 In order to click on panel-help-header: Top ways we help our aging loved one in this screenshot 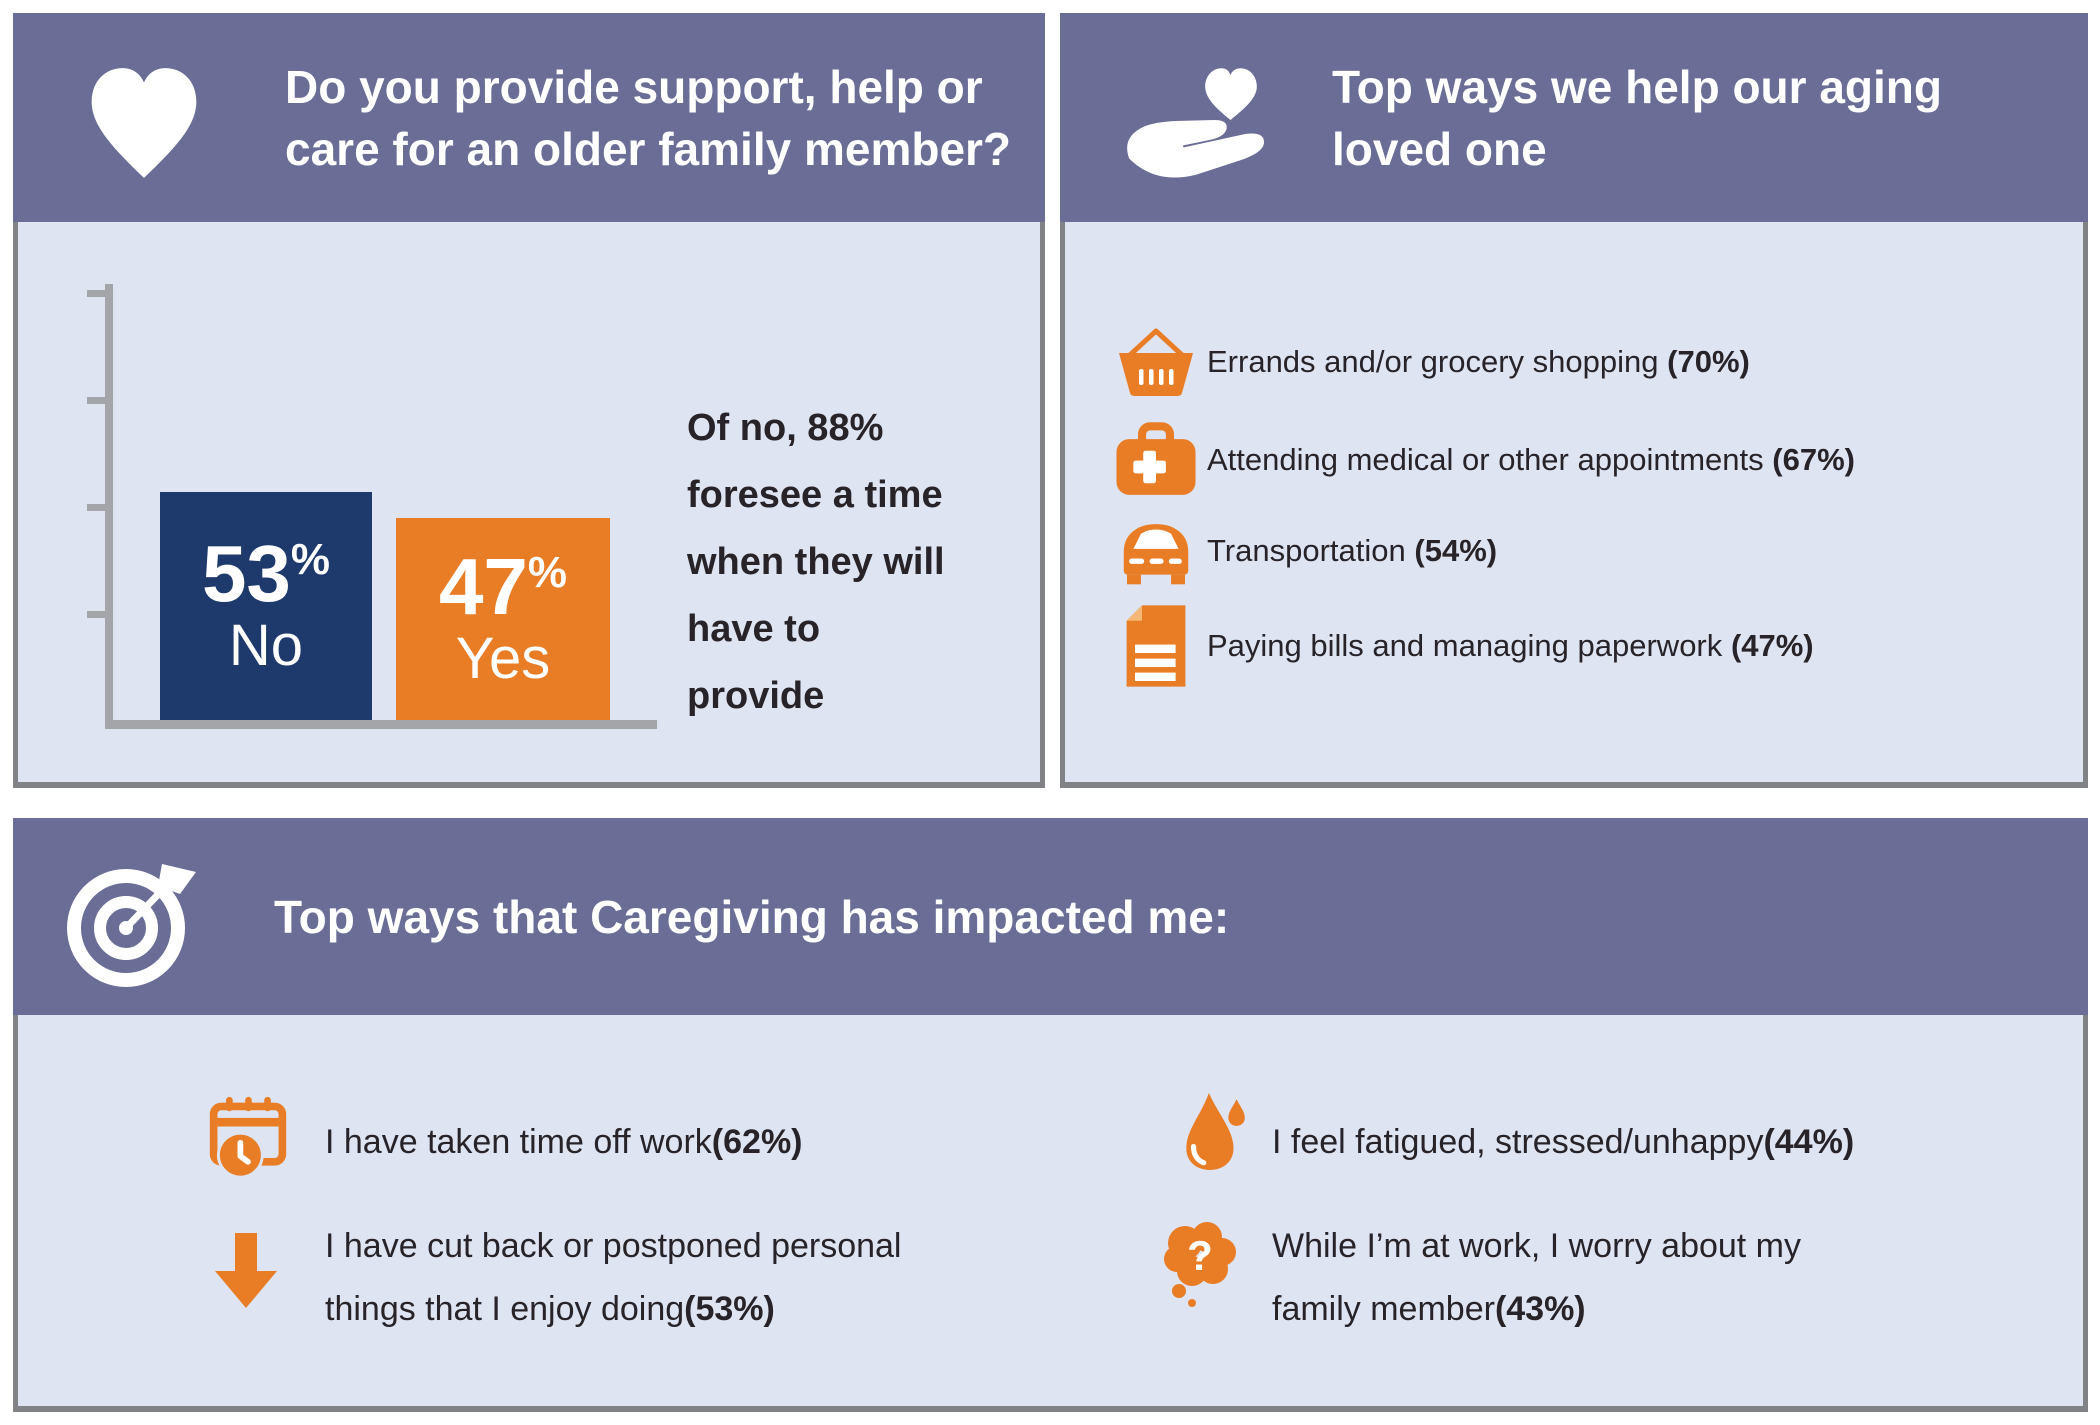, I will do `click(1574, 117)`.